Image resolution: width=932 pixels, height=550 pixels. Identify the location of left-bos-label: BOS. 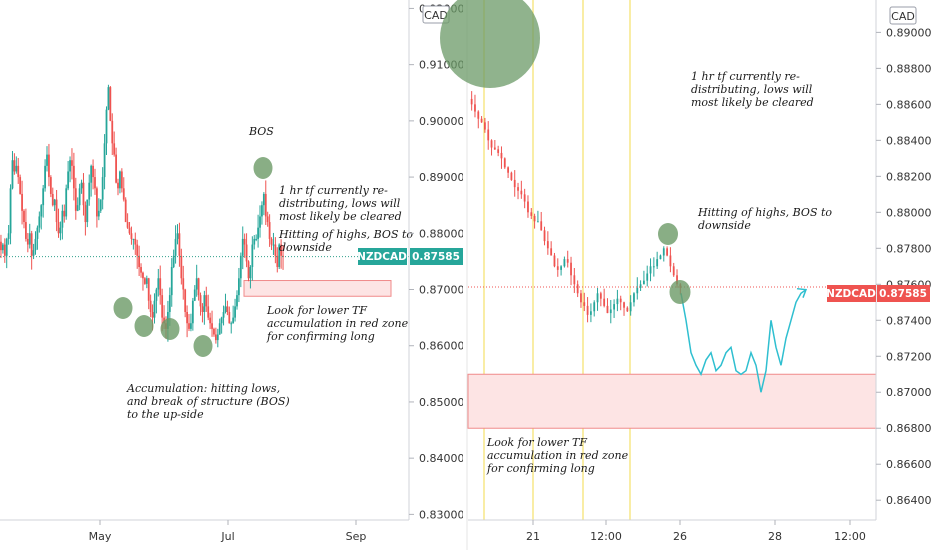
(261, 131).